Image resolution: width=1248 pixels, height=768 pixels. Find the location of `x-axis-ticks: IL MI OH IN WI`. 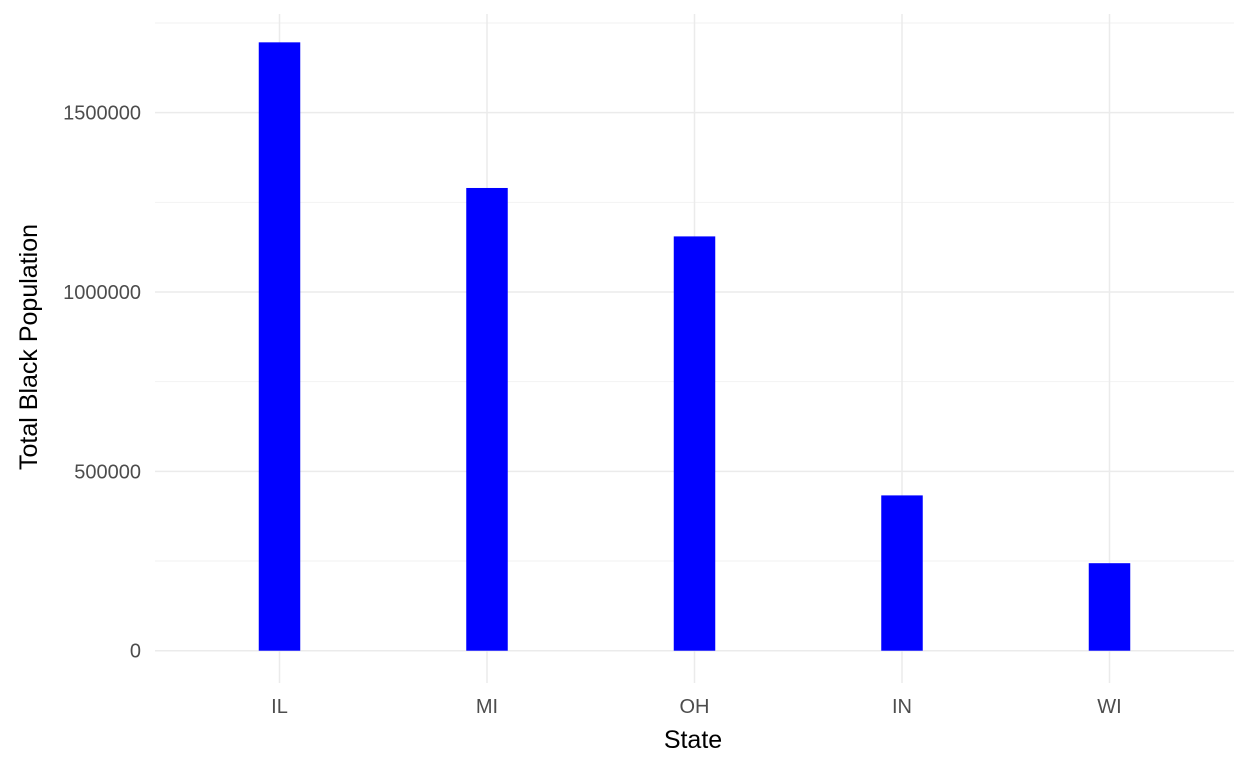

x-axis-ticks: IL MI OH IN WI is located at coordinates (696, 707).